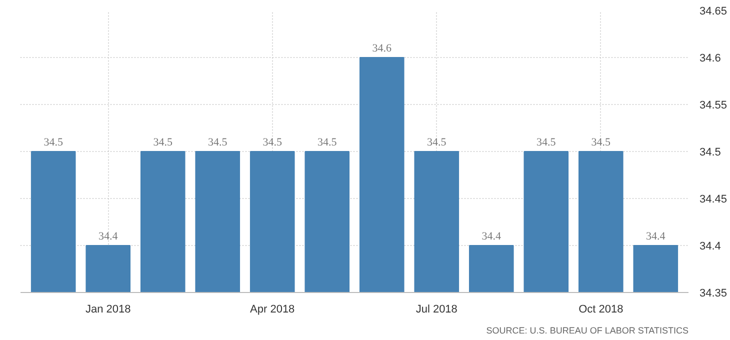 The image size is (730, 340). Describe the element at coordinates (710, 246) in the screenshot. I see `y-tick-label: 34.4` at that location.